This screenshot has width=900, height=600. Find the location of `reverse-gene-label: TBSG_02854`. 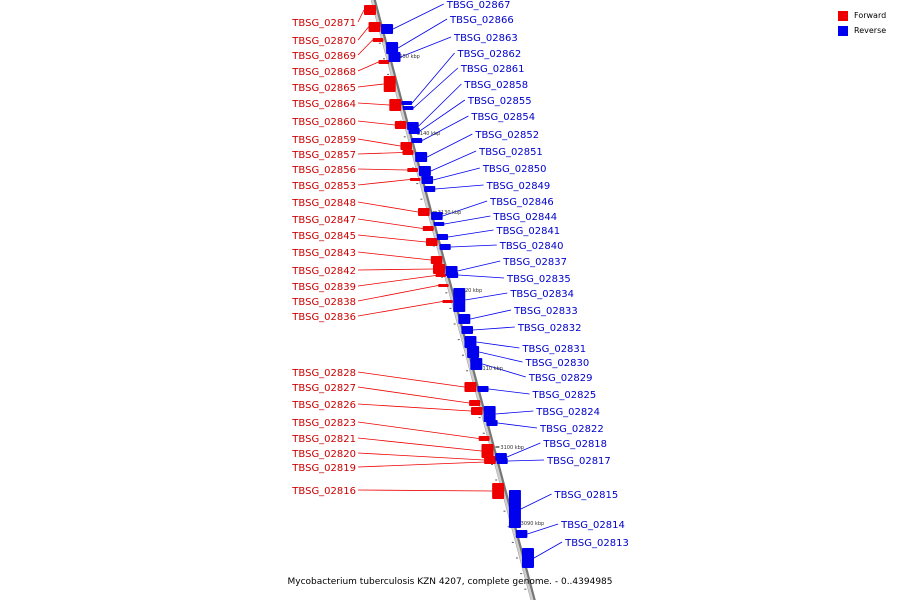

reverse-gene-label: TBSG_02854 is located at coordinates (502, 117).